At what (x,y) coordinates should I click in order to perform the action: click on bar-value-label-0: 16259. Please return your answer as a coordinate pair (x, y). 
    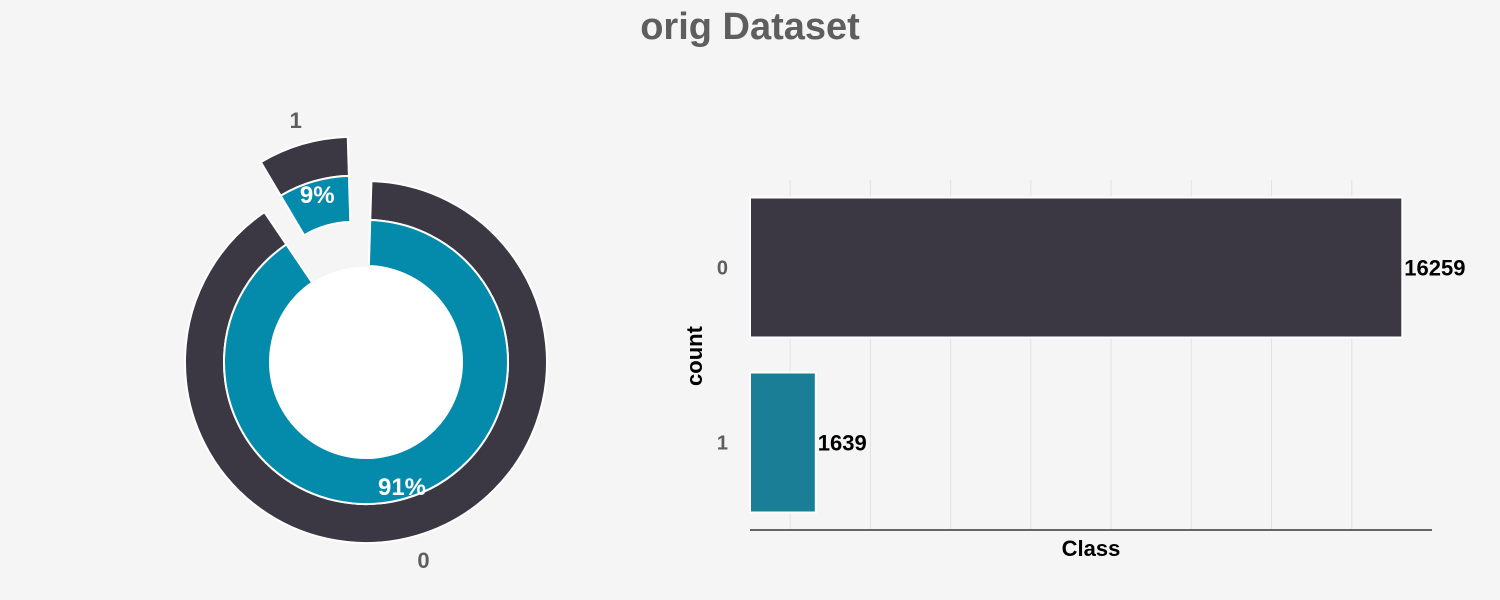
    Looking at the image, I should click on (1434, 268).